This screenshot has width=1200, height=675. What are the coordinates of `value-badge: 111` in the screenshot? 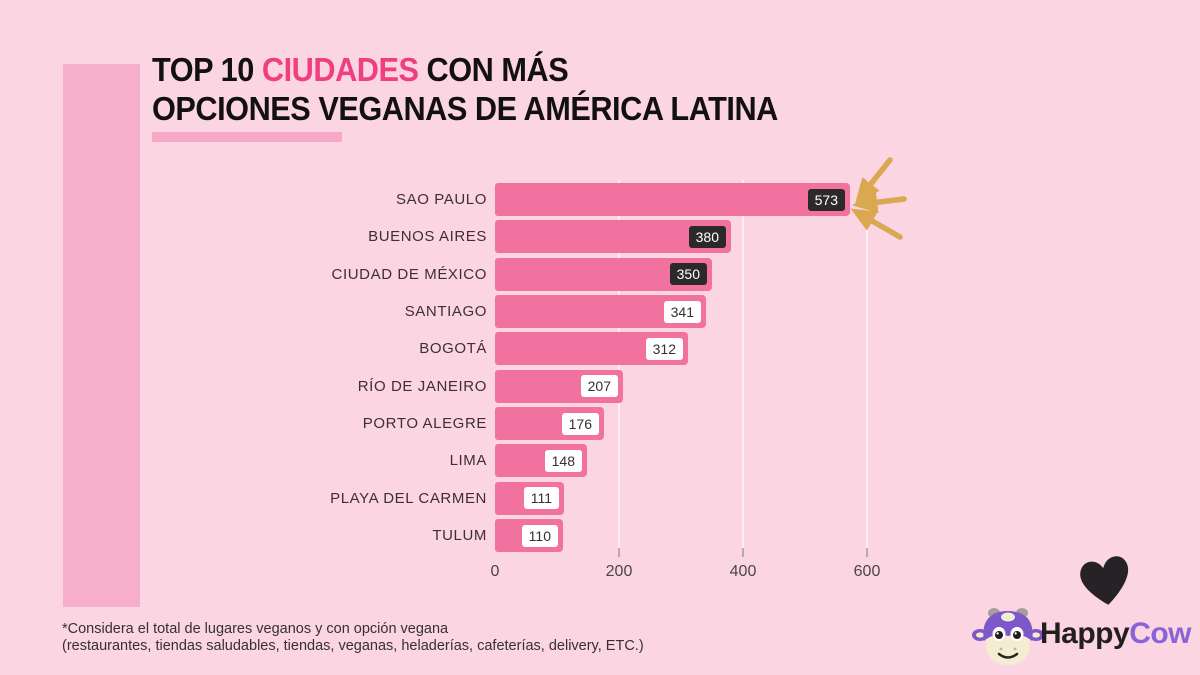 It's located at (541, 498).